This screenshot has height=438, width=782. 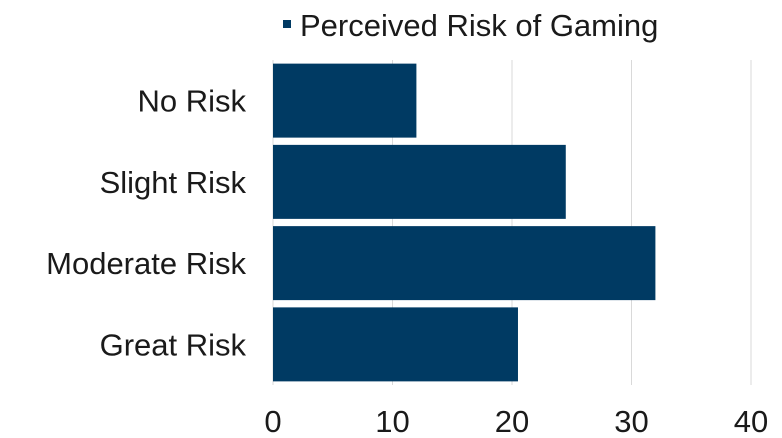 What do you see at coordinates (751, 421) in the screenshot?
I see `x-tick-label-40: 40` at bounding box center [751, 421].